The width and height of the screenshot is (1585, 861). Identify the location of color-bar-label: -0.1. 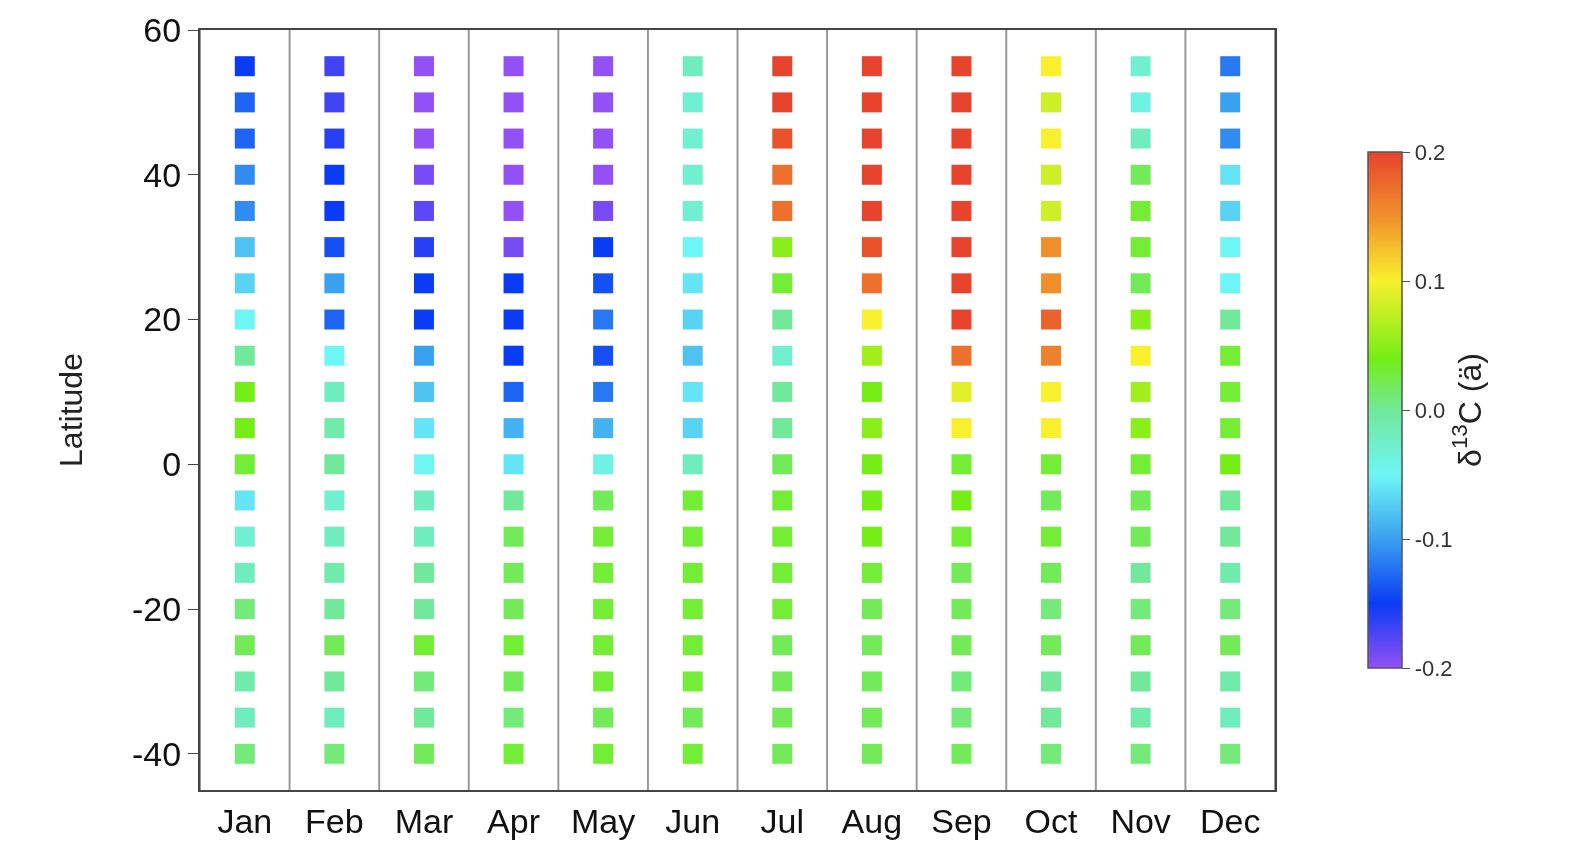
(1433, 539).